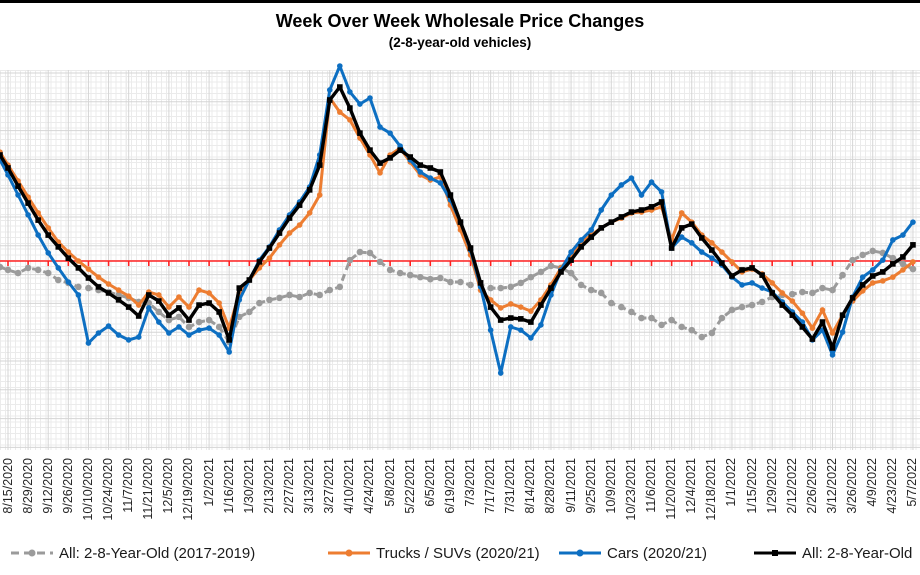  Describe the element at coordinates (458, 553) in the screenshot. I see `legend-label-trucks-suvs: Trucks / SUVs (2020/21)` at that location.